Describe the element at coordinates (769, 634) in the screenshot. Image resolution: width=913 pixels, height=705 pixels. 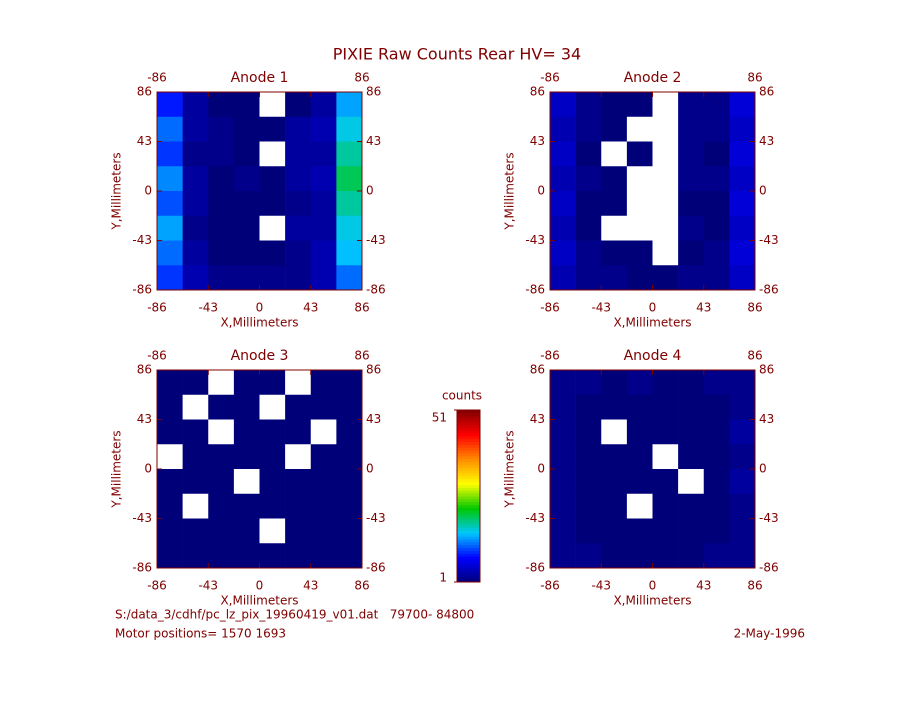
I see `footer-date: 2-May-1996` at that location.